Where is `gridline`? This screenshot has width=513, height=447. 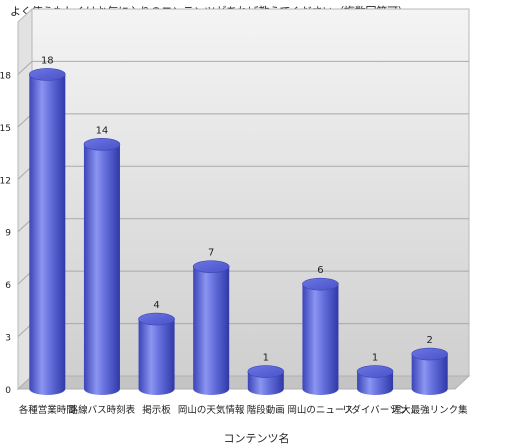 gridline is located at coordinates (243, 67).